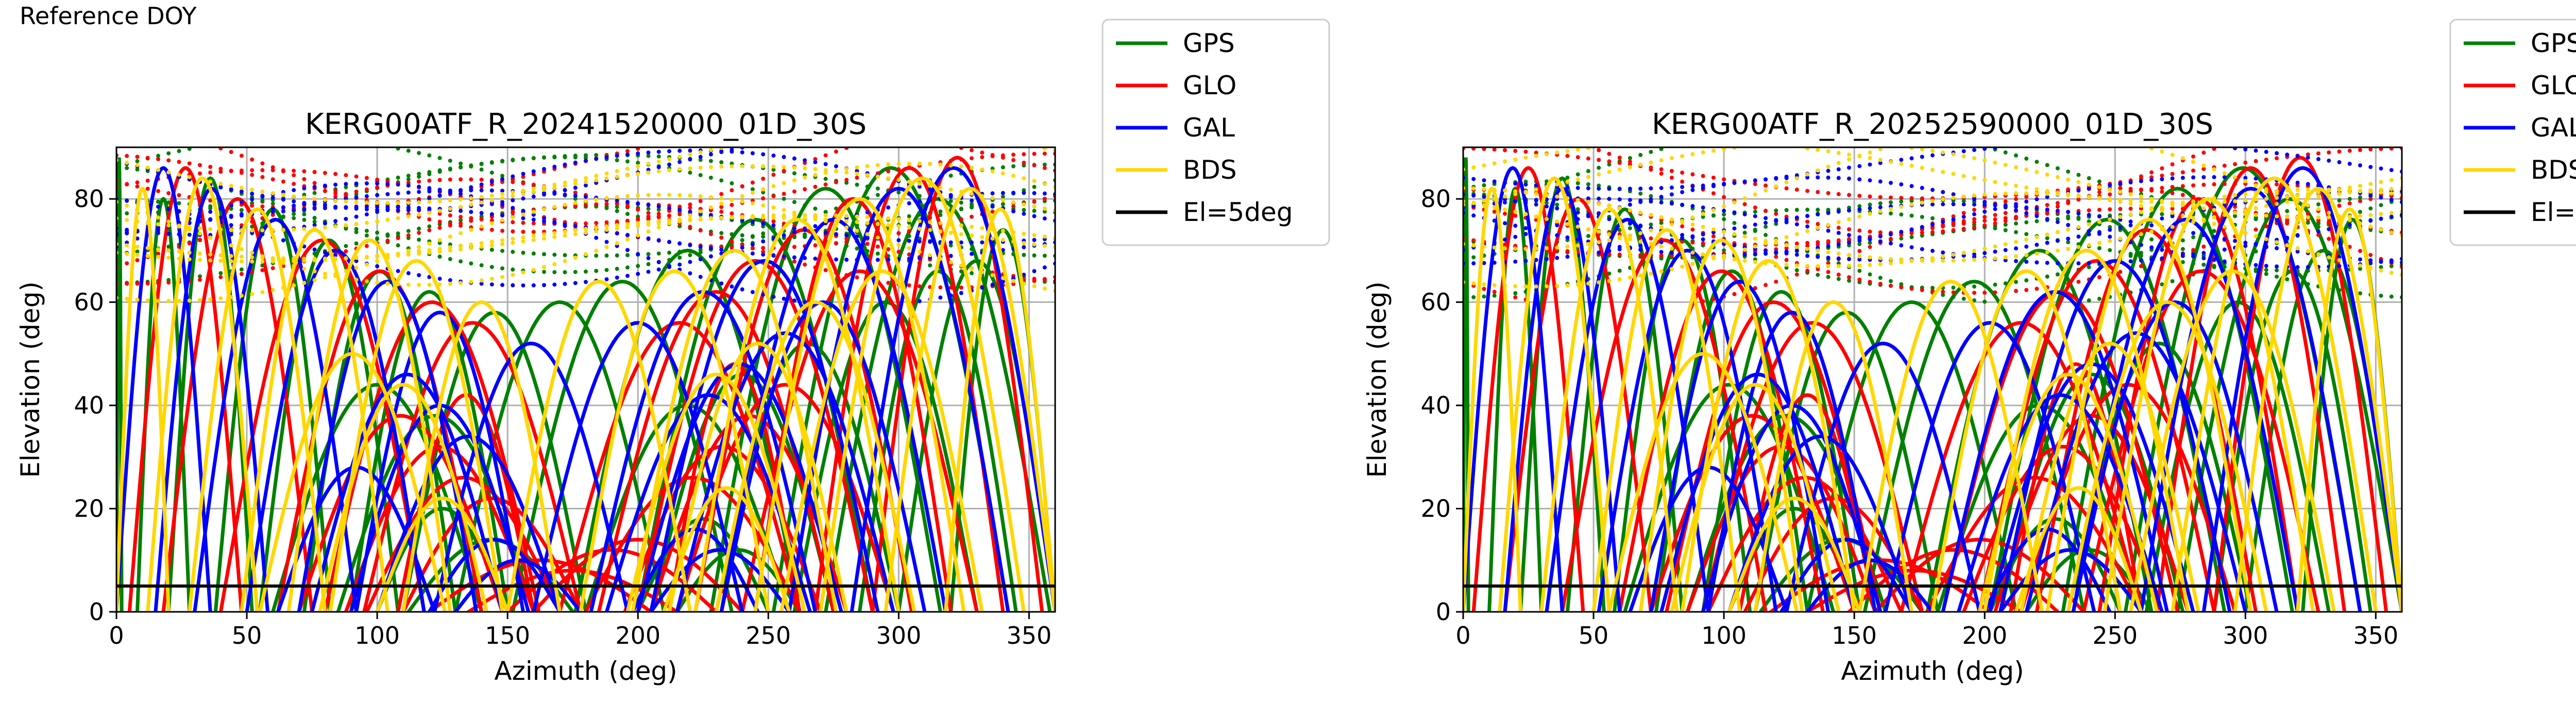 The height and width of the screenshot is (720, 2576). Describe the element at coordinates (1932, 218) in the screenshot. I see `zenith-dots-bds` at that location.